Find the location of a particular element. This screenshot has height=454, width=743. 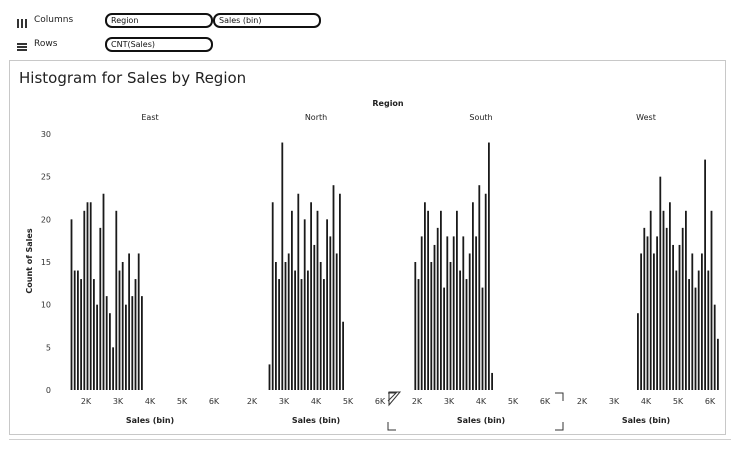

rows-shelf: Rows is located at coordinates (36, 44).